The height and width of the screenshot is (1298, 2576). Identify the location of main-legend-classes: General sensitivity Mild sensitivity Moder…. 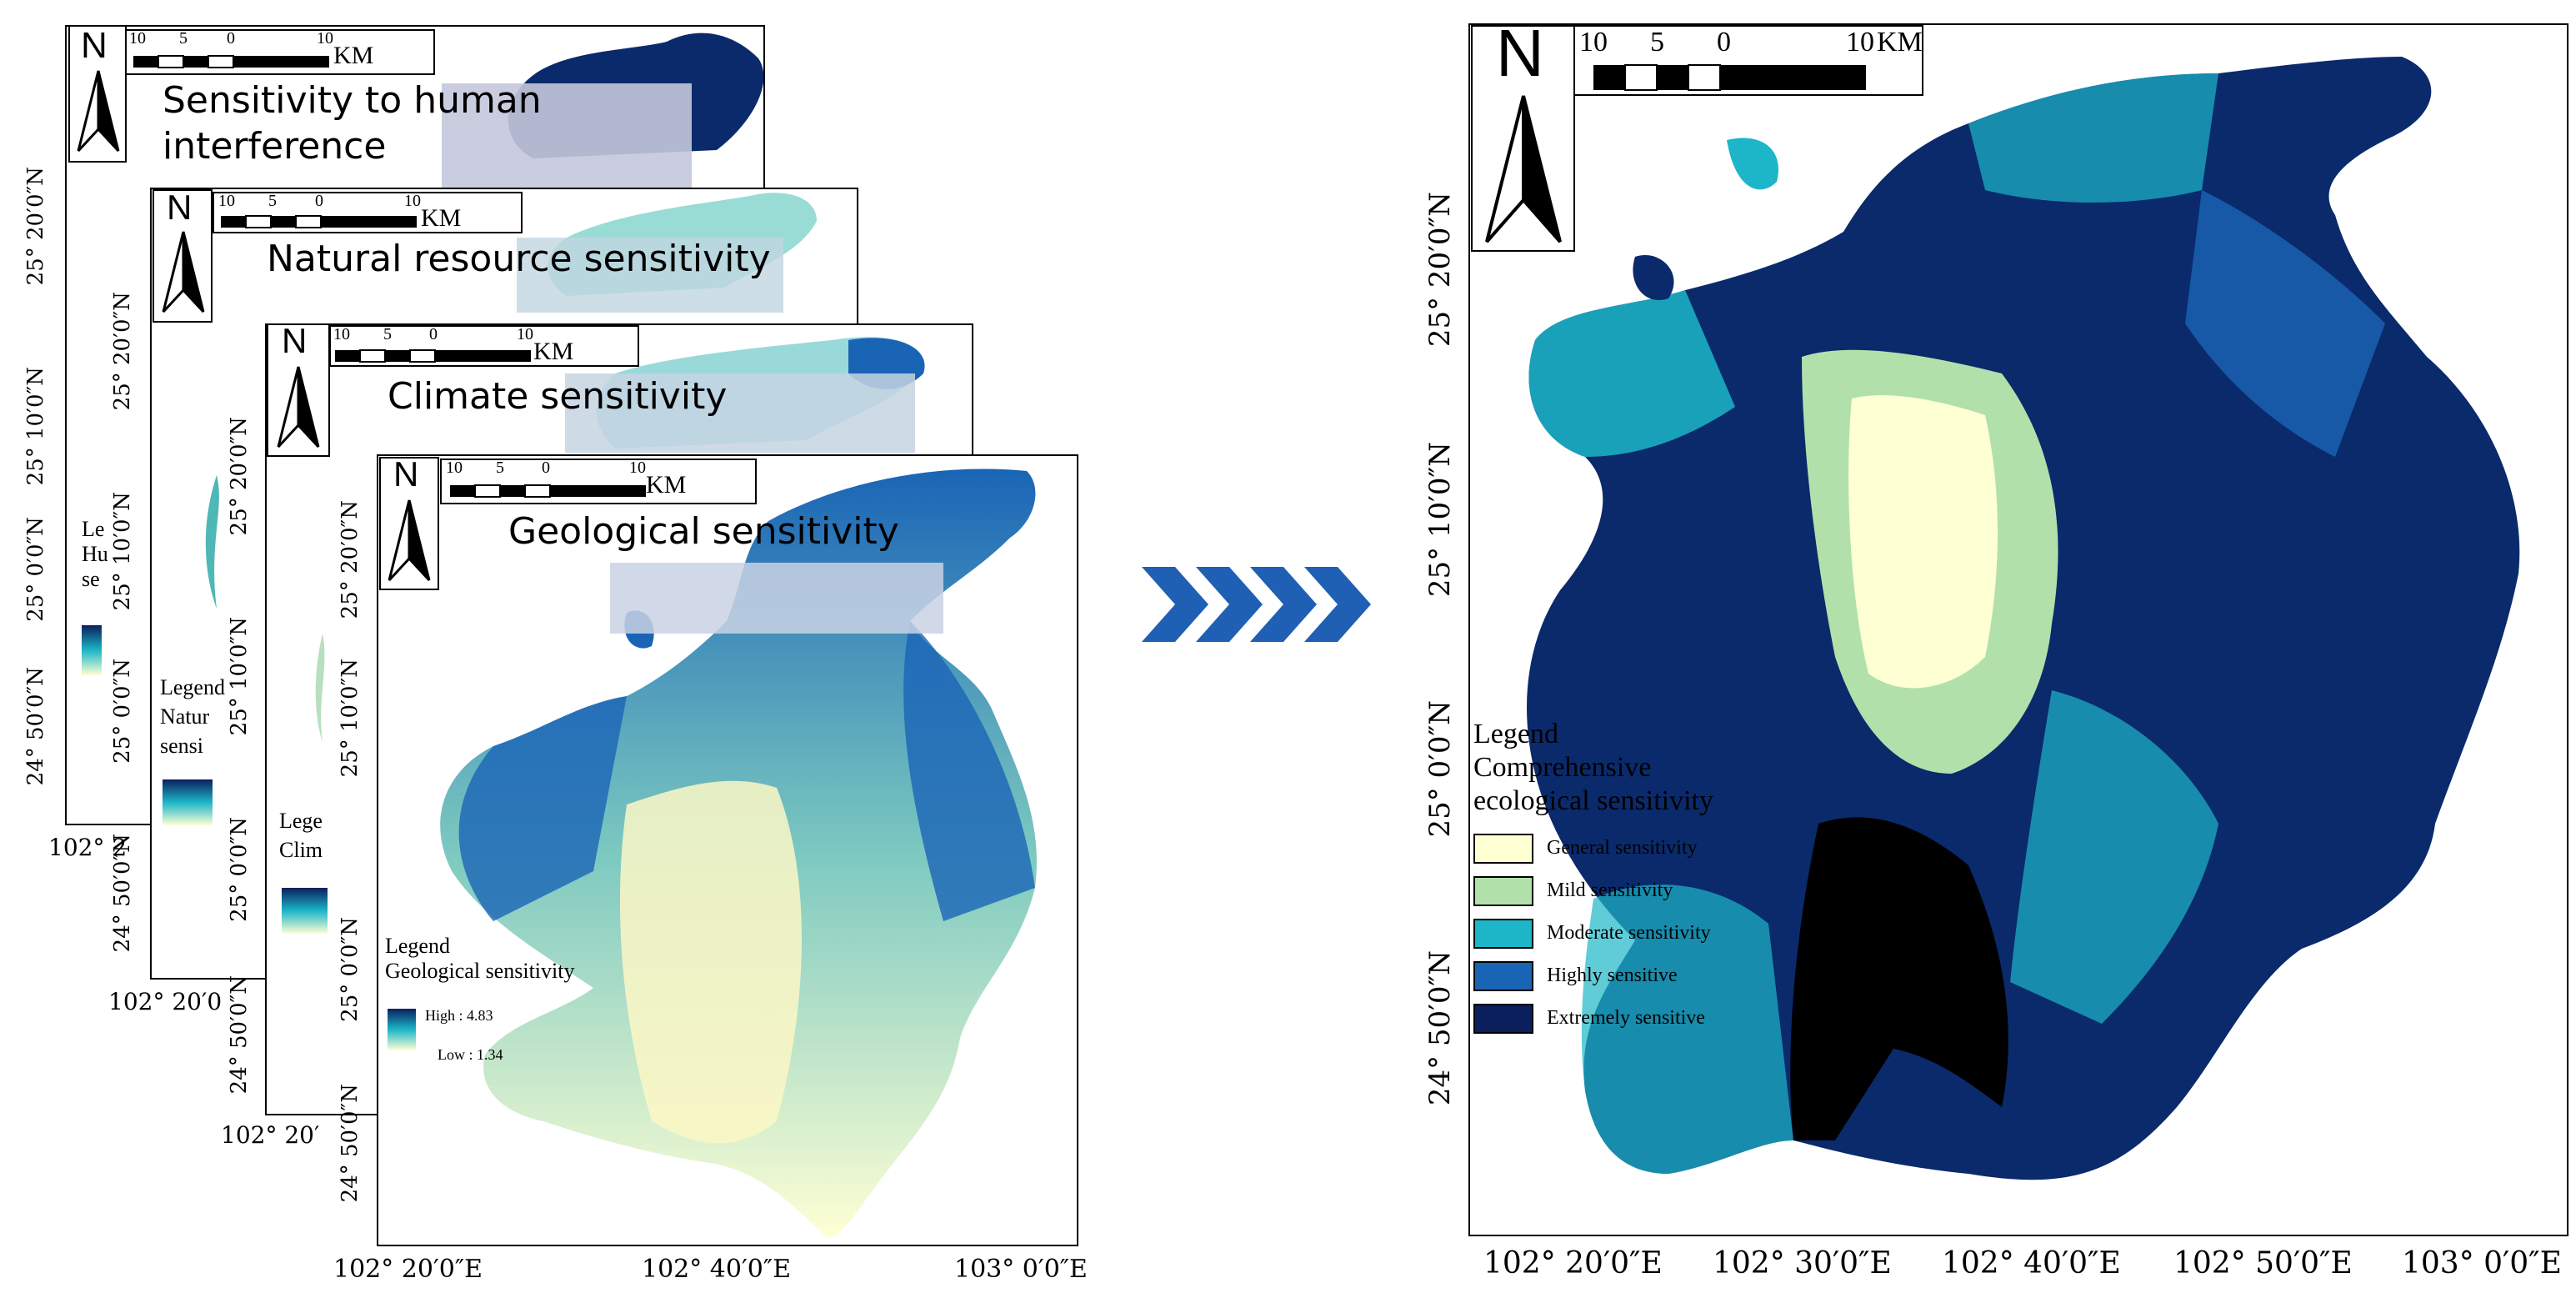
(1632, 938).